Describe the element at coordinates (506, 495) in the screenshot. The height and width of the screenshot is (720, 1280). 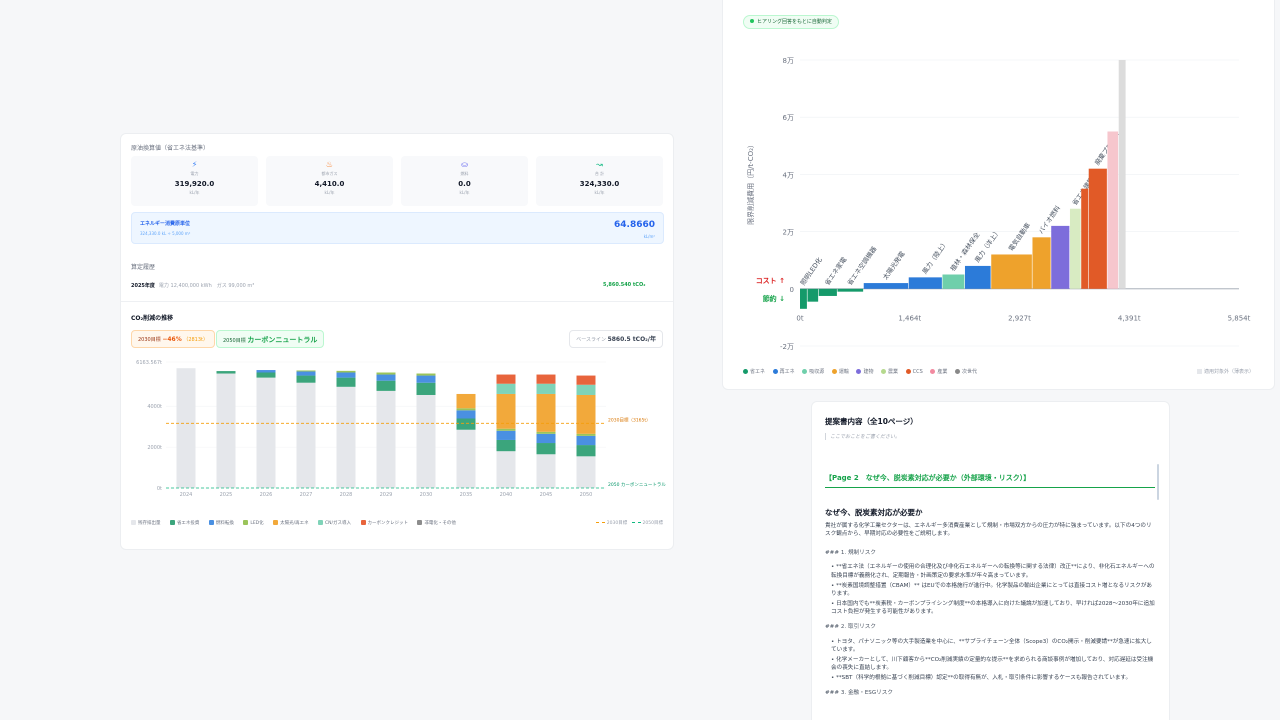
I see `x-tick-label: 2040` at that location.